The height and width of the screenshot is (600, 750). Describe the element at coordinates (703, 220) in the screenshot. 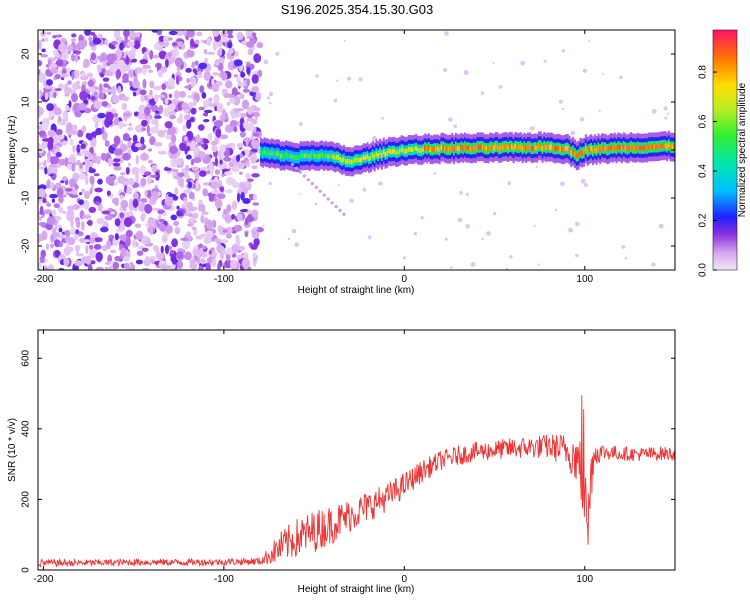

I see `colorbar-tick-label: 0.2` at that location.